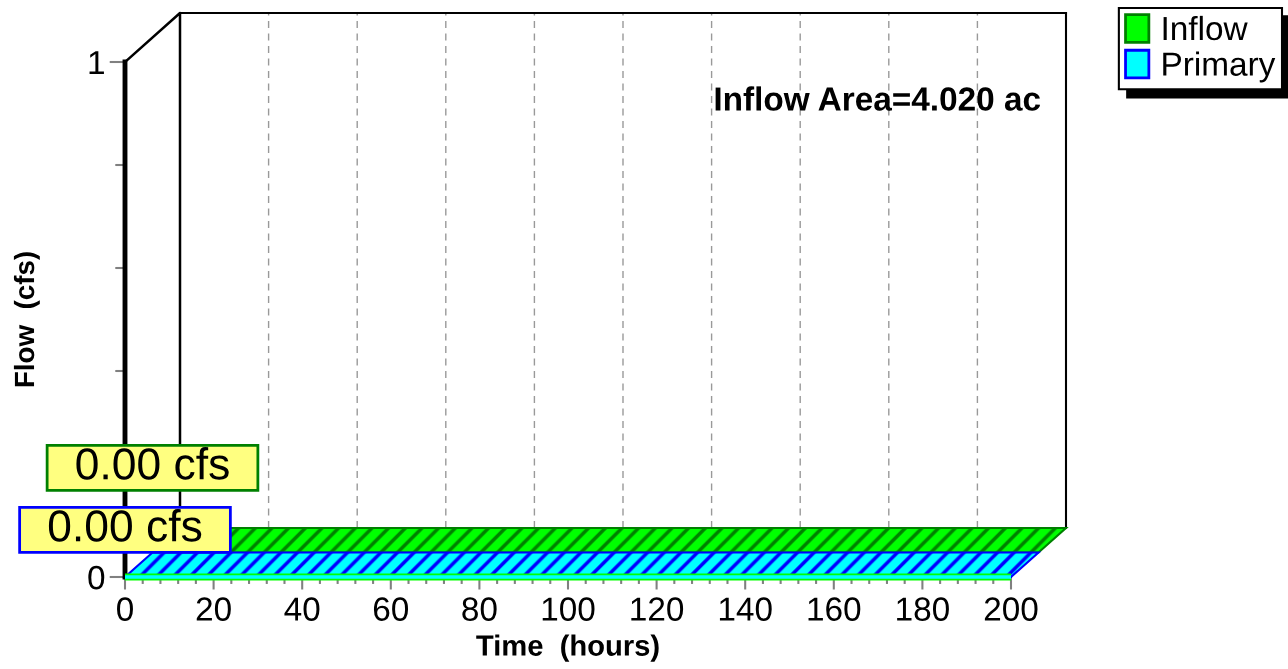 The image size is (1288, 669). What do you see at coordinates (26, 319) in the screenshot?
I see `y-axis-title: Flow (cfs)` at bounding box center [26, 319].